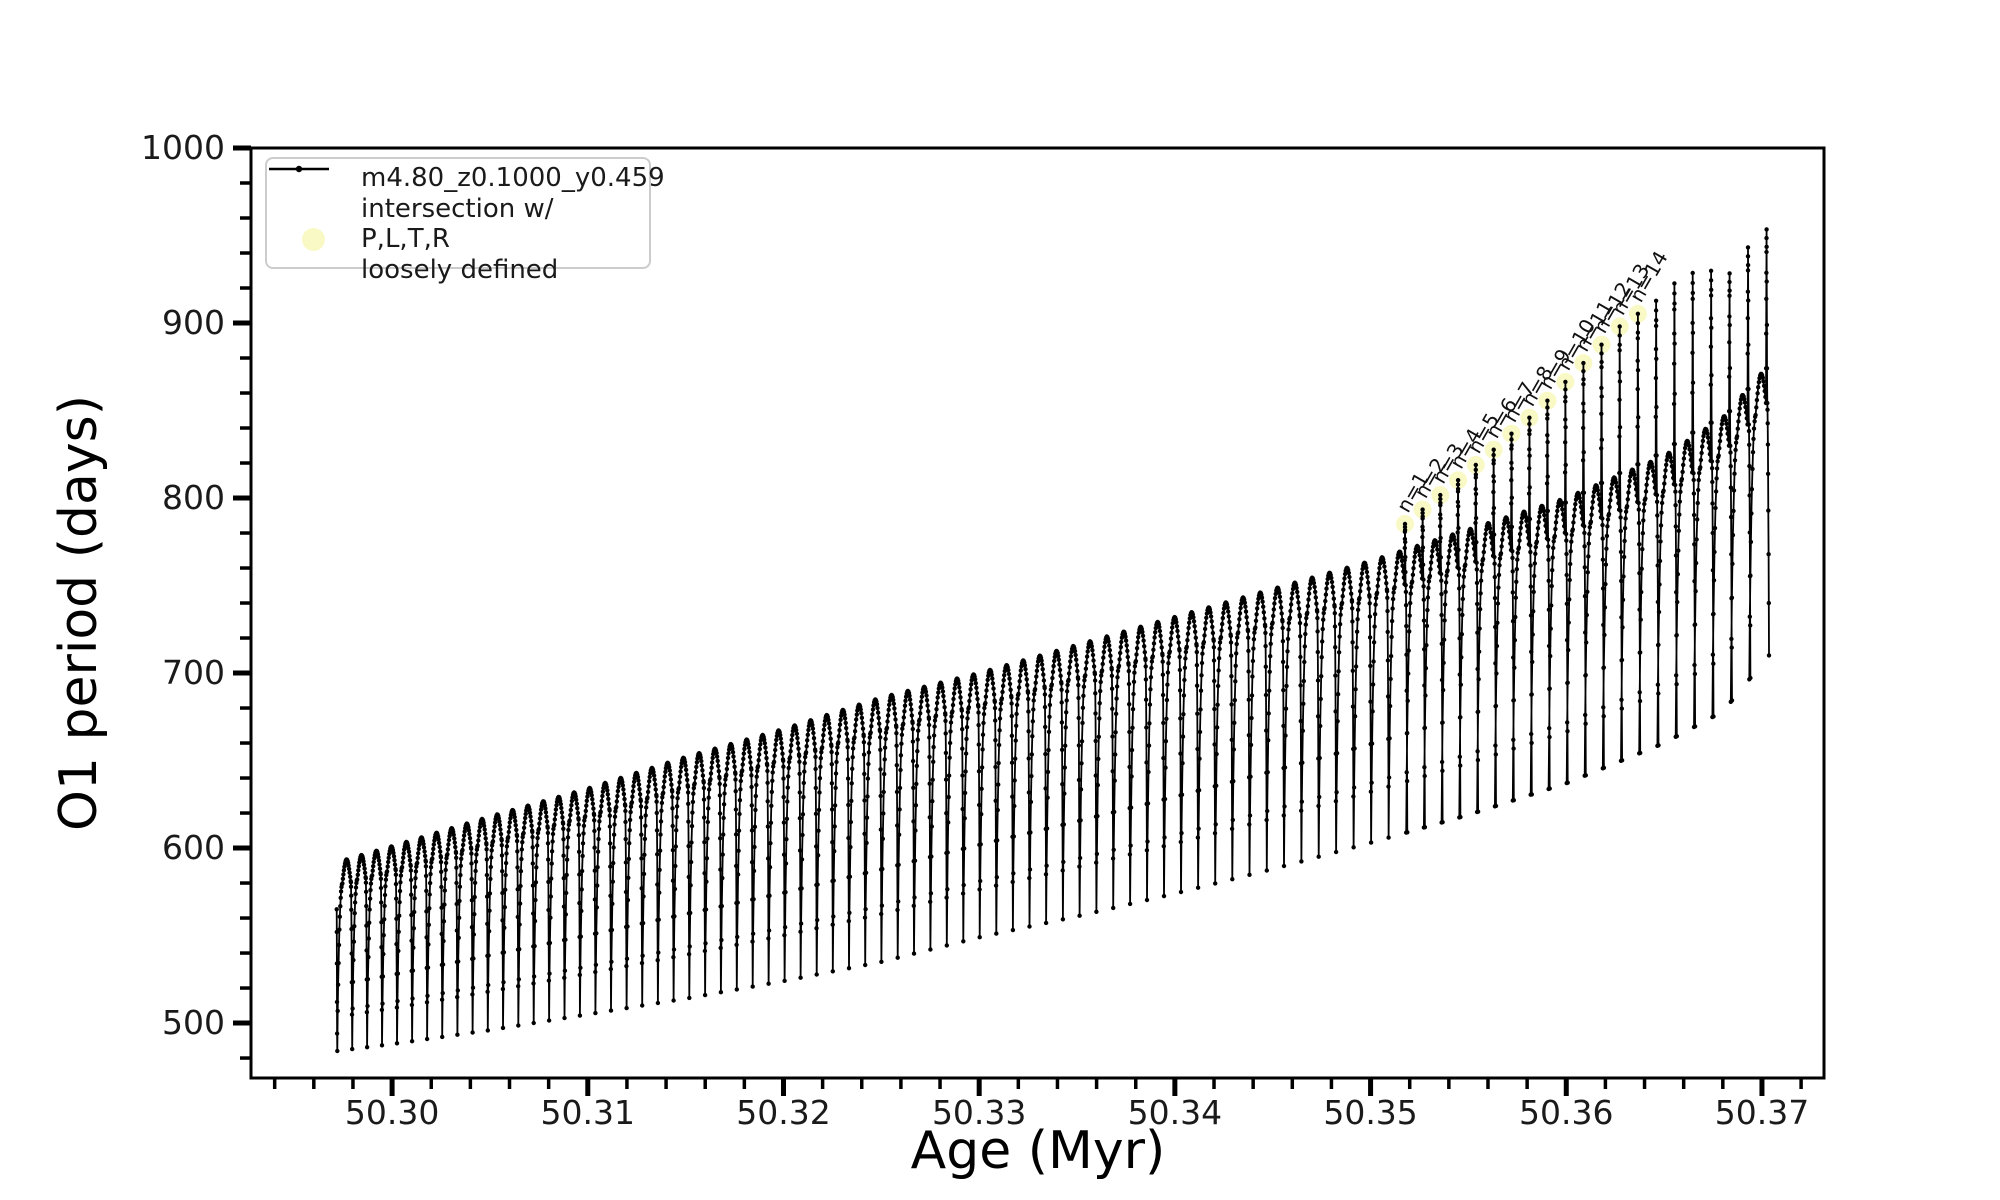  What do you see at coordinates (1566, 1112) in the screenshot?
I see `x-tick-label: 50.36` at bounding box center [1566, 1112].